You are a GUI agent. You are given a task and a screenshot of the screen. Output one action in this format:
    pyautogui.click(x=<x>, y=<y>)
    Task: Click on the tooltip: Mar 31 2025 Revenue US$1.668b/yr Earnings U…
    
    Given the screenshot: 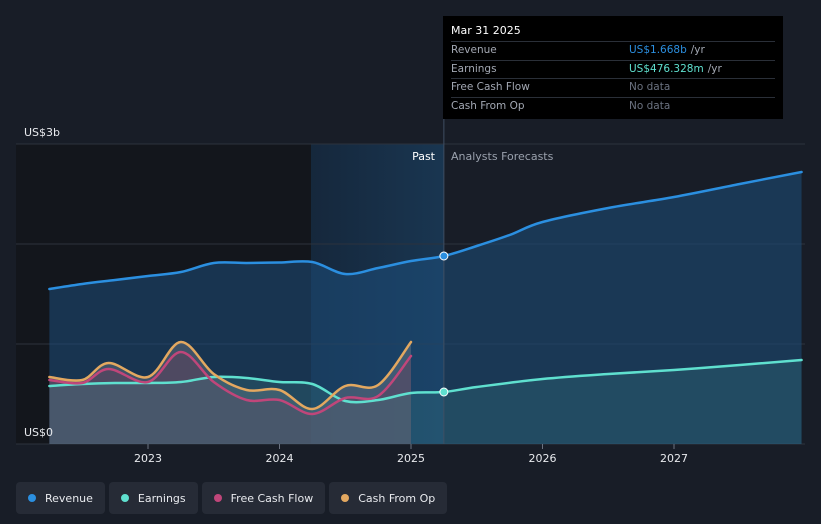 What is the action you would take?
    pyautogui.click(x=613, y=67)
    